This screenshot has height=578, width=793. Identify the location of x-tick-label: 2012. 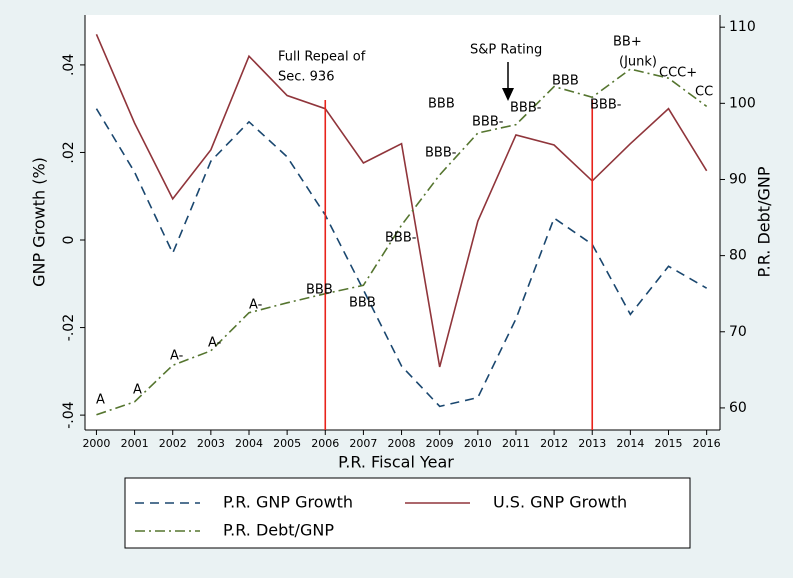
(554, 443).